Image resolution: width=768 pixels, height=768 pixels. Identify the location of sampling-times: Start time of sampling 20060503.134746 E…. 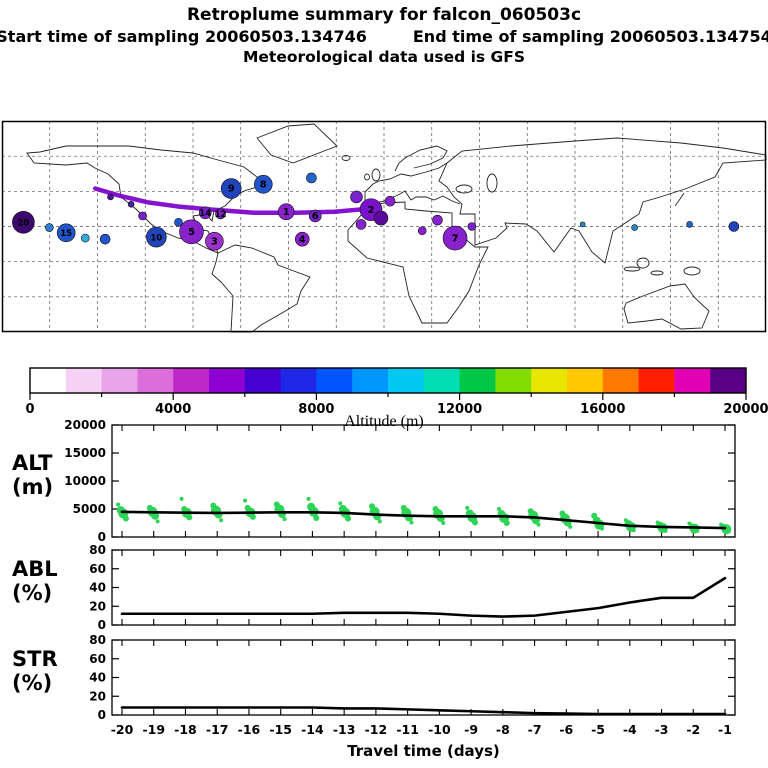
(384, 36).